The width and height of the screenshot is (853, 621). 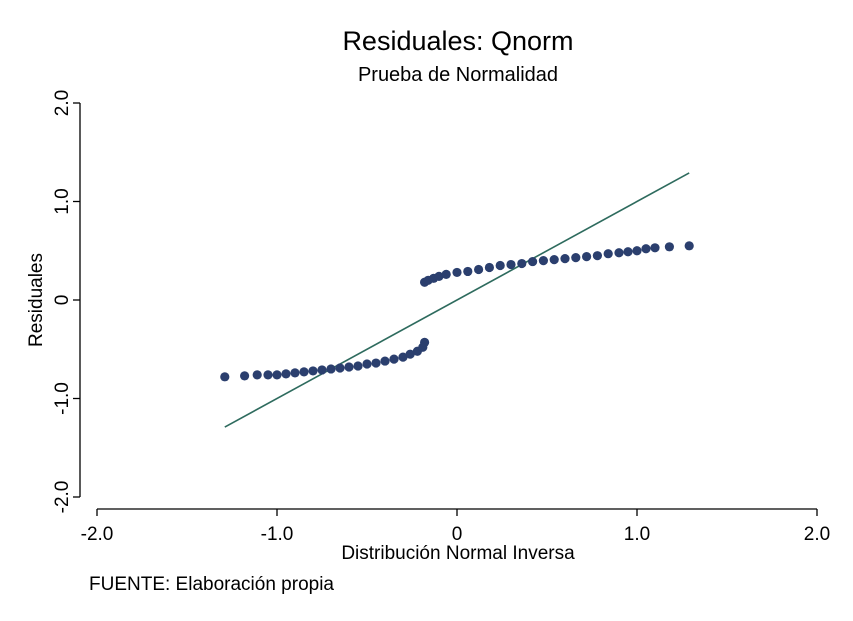 What do you see at coordinates (457, 534) in the screenshot?
I see `x-tick-label: 0` at bounding box center [457, 534].